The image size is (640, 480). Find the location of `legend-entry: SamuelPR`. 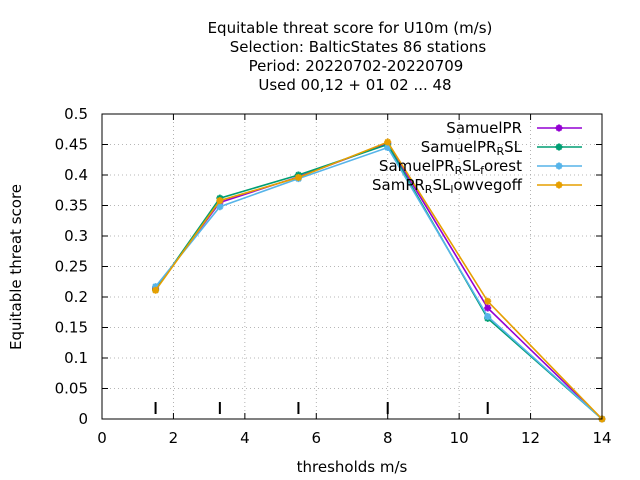

legend-entry: SamuelPR is located at coordinates (514, 128).